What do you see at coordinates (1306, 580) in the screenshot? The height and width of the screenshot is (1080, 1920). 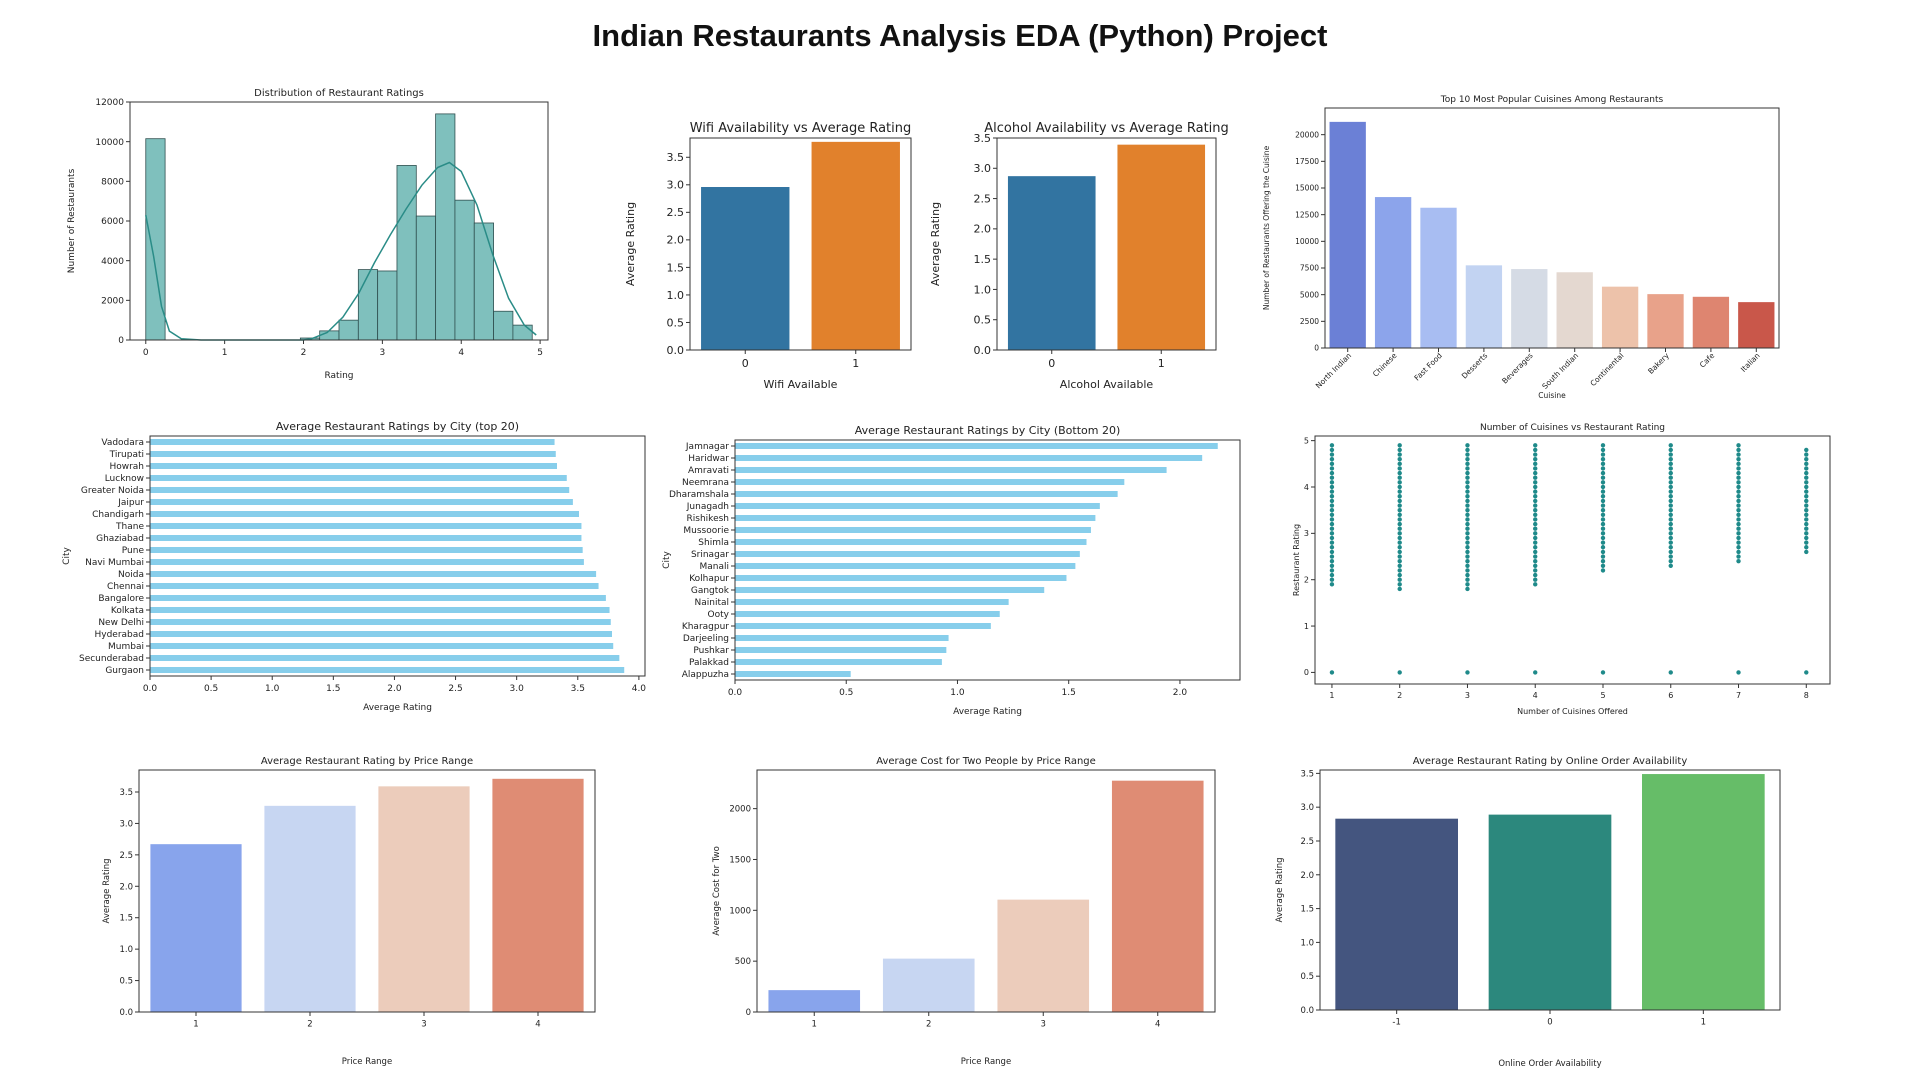 I see `y-tick-label: 2` at bounding box center [1306, 580].